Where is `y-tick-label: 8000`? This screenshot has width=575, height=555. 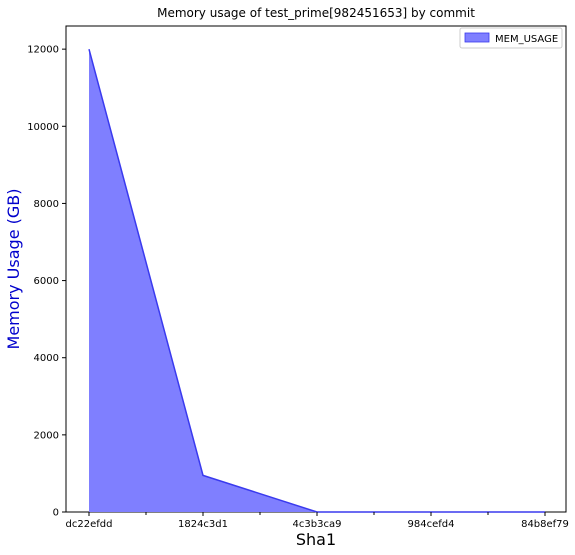 y-tick-label: 8000 is located at coordinates (46, 204).